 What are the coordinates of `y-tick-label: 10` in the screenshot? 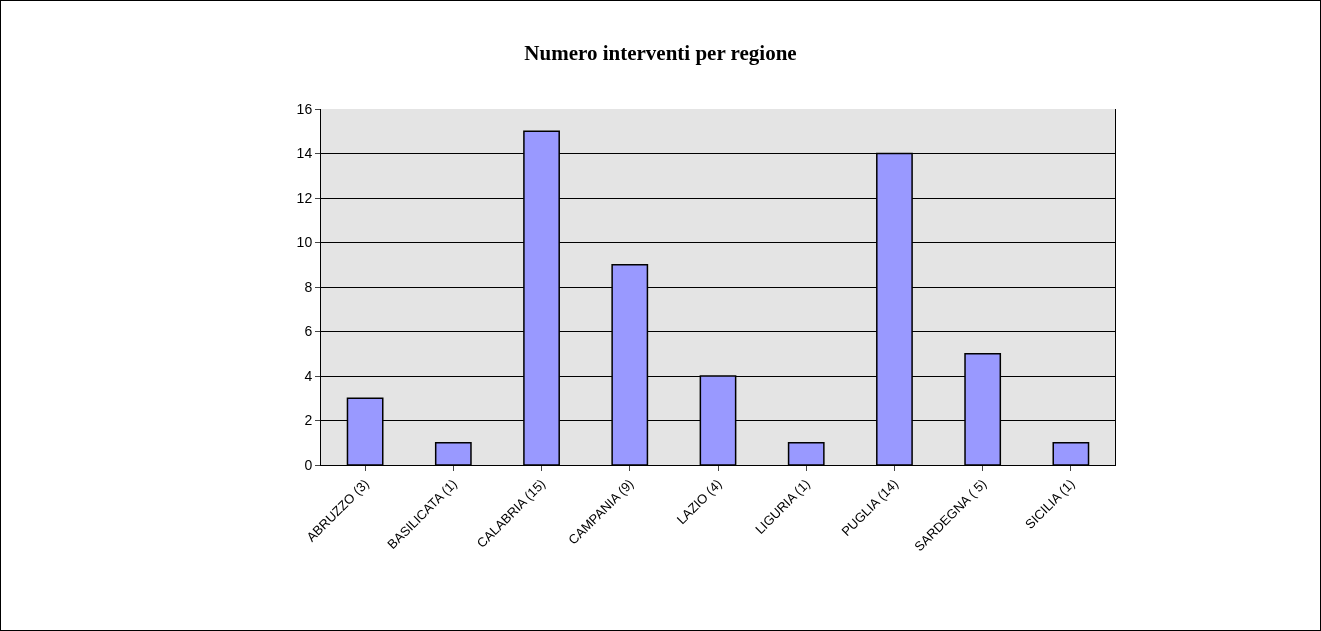 It's located at (304, 242).